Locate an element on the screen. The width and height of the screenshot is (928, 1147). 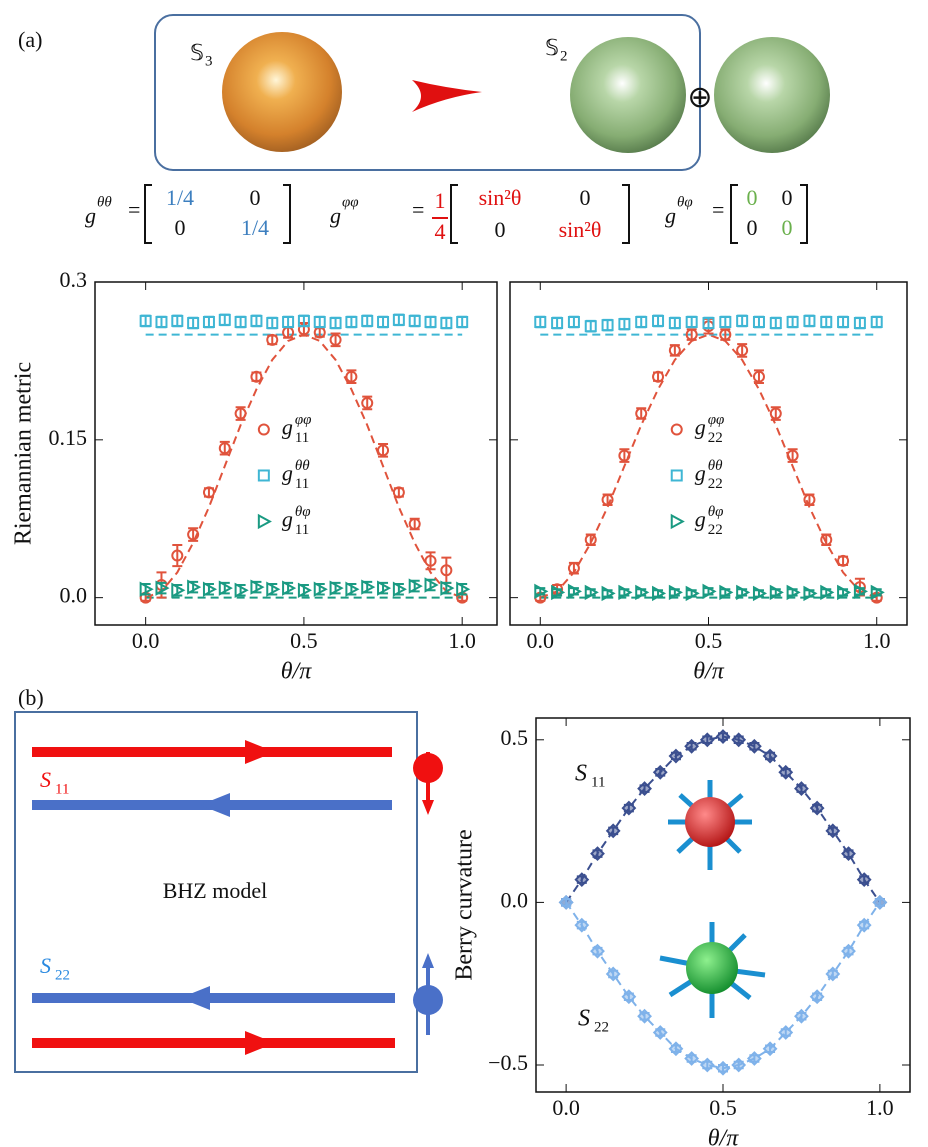
y-tick-label: 0.15 is located at coordinates (68, 437).